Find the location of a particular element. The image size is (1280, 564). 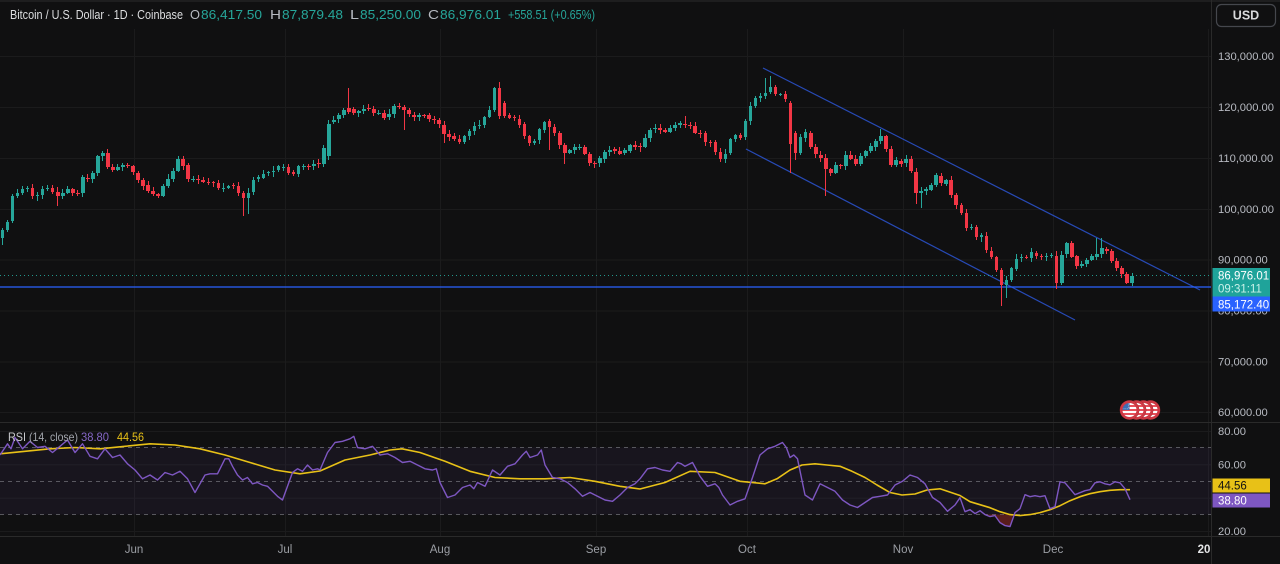

svg-text: 130,000.00 is located at coordinates (1246, 57).